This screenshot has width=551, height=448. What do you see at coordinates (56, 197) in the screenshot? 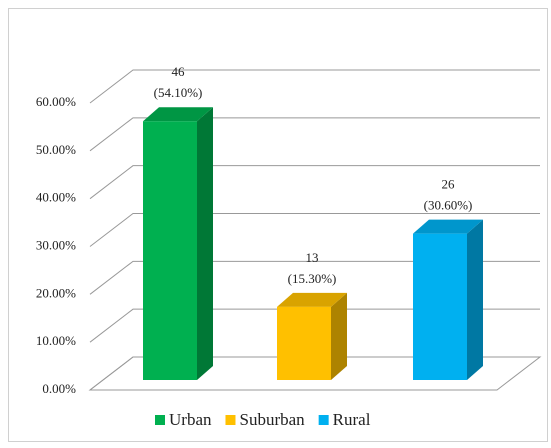
I see `y-tick-label: 40.00%` at bounding box center [56, 197].